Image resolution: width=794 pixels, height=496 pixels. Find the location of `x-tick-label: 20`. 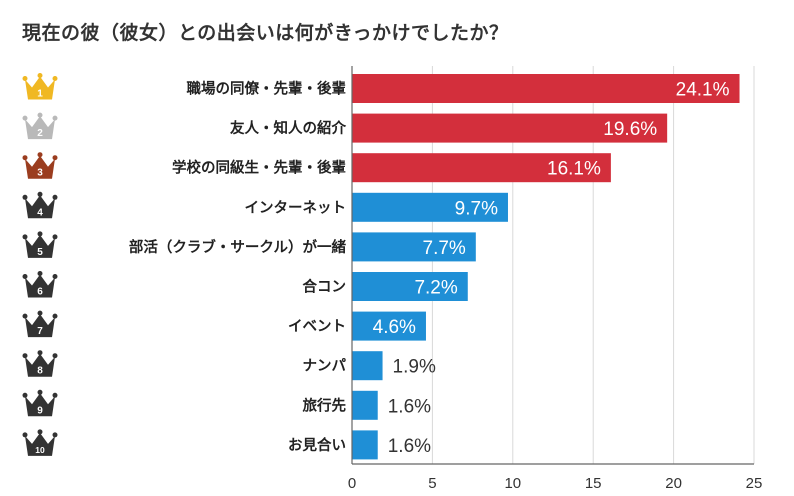

x-tick-label: 20 is located at coordinates (673, 483).